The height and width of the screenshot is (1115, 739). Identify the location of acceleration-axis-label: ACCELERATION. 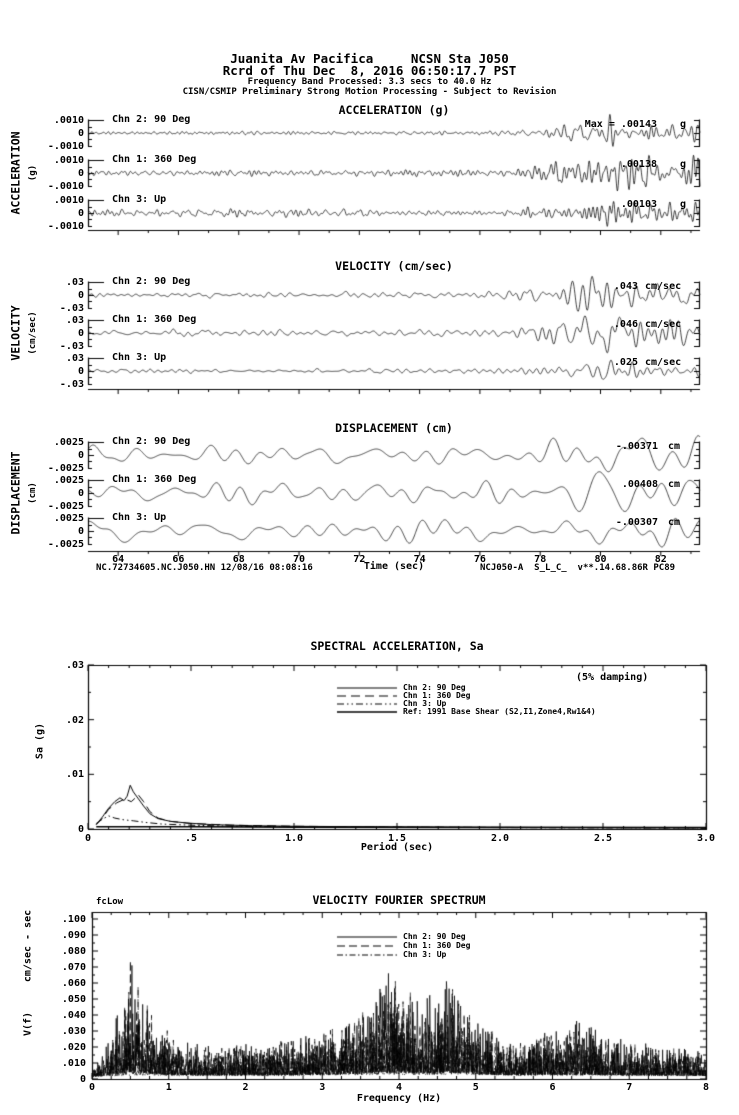
(15, 173).